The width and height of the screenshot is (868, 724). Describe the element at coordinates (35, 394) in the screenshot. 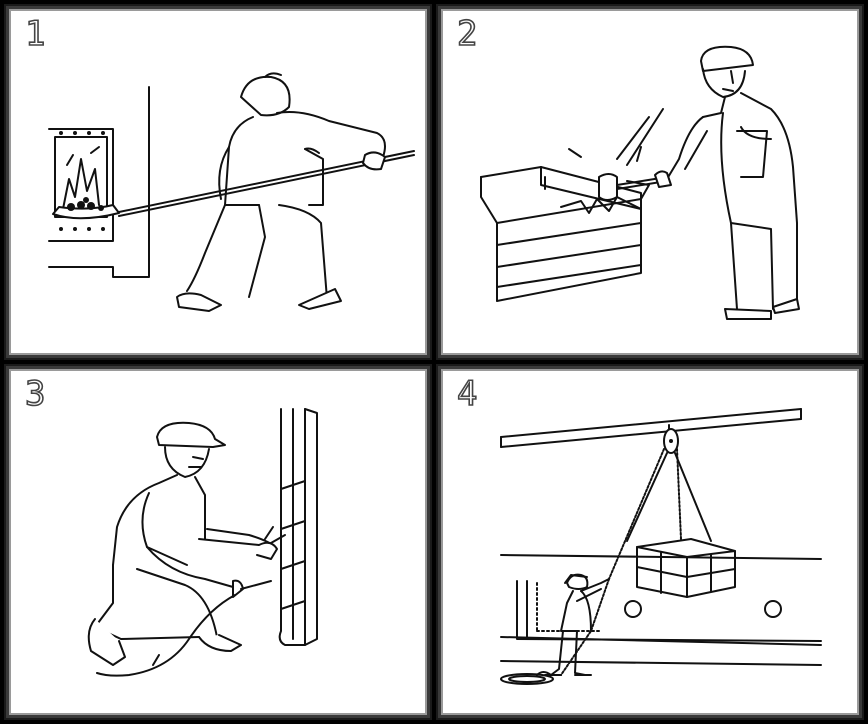

I see `panel-number-3: 3` at that location.